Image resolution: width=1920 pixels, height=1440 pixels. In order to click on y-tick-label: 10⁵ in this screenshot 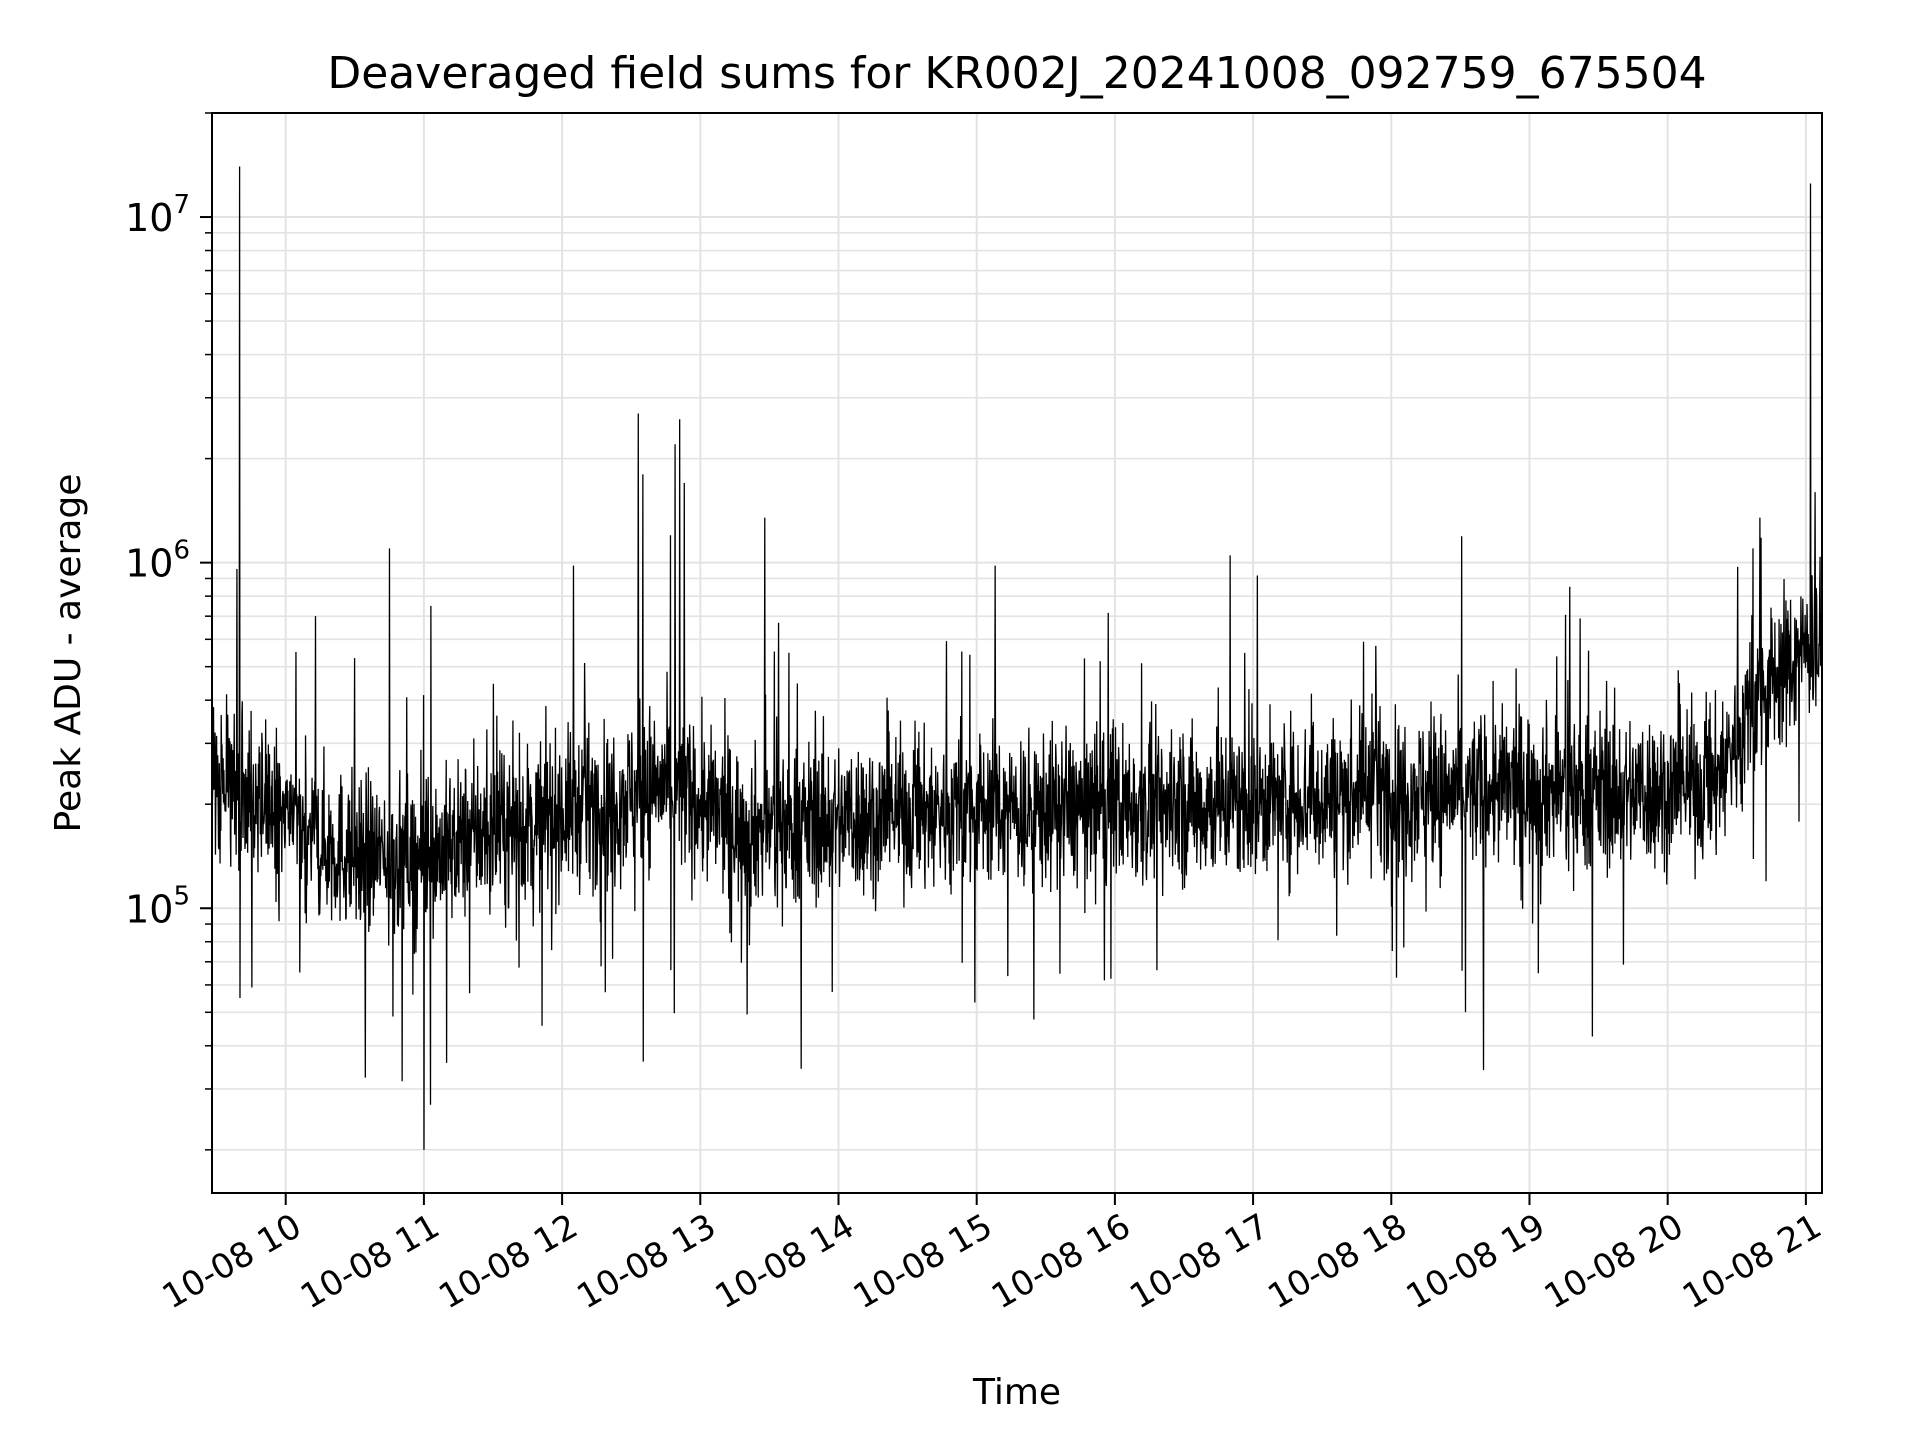, I will do `click(157, 906)`.